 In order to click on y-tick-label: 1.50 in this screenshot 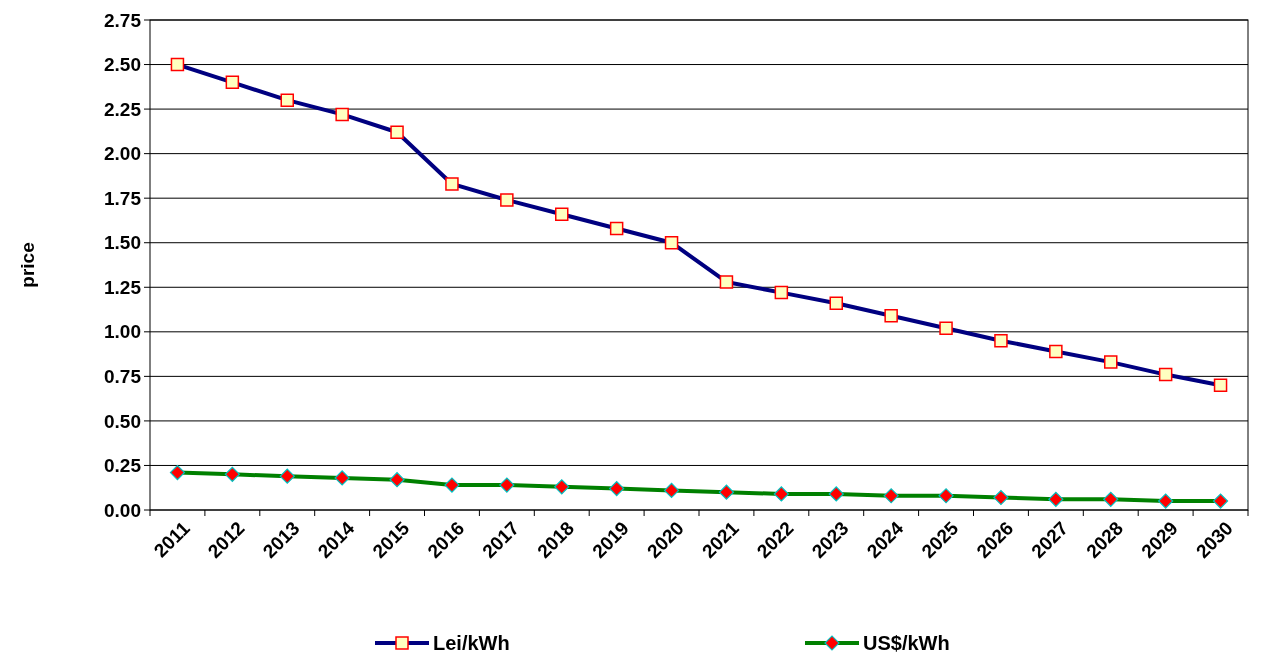, I will do `click(122, 243)`.